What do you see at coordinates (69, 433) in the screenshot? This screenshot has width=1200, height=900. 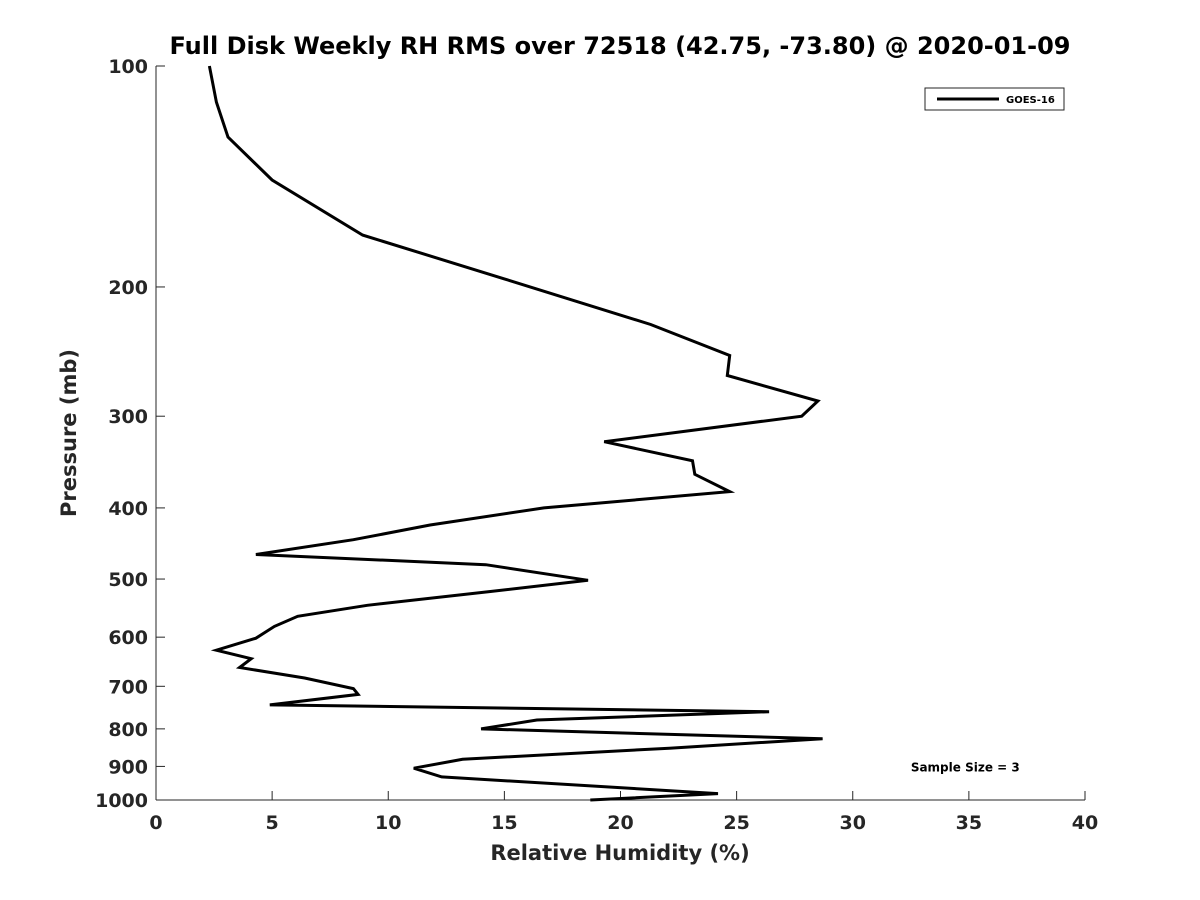 I see `y-axis-label: Pressure (mb)` at bounding box center [69, 433].